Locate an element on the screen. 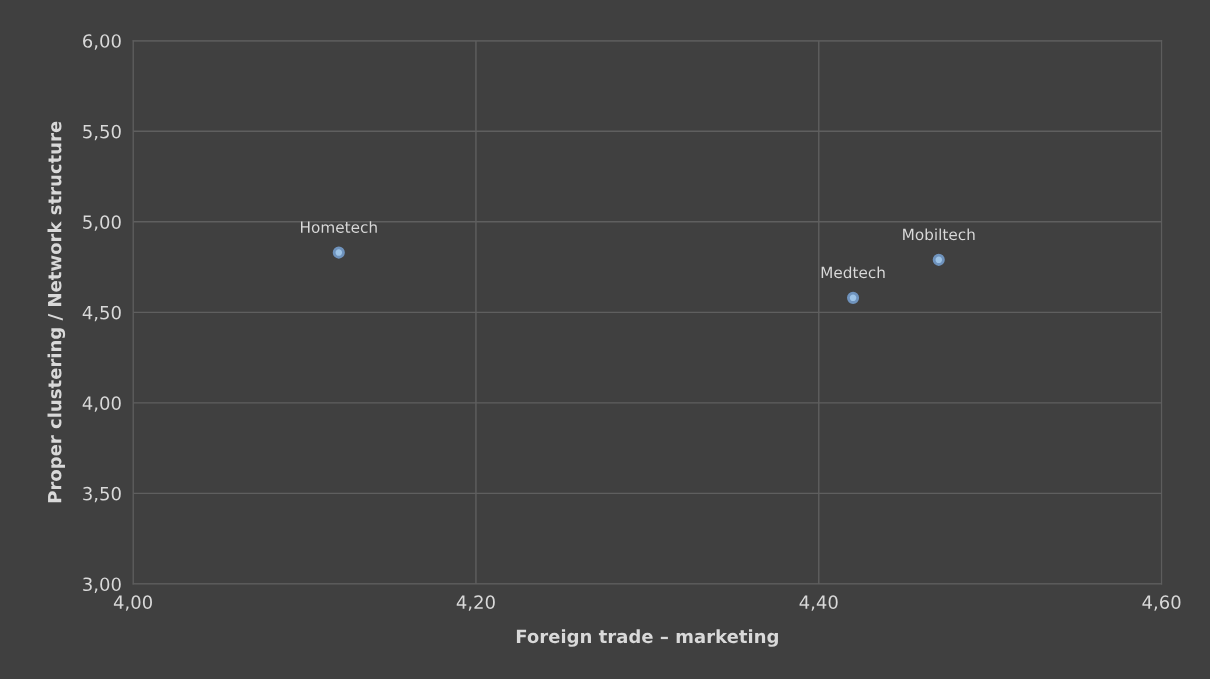 This screenshot has width=1210, height=679. annotation: Mobiltech is located at coordinates (939, 234).